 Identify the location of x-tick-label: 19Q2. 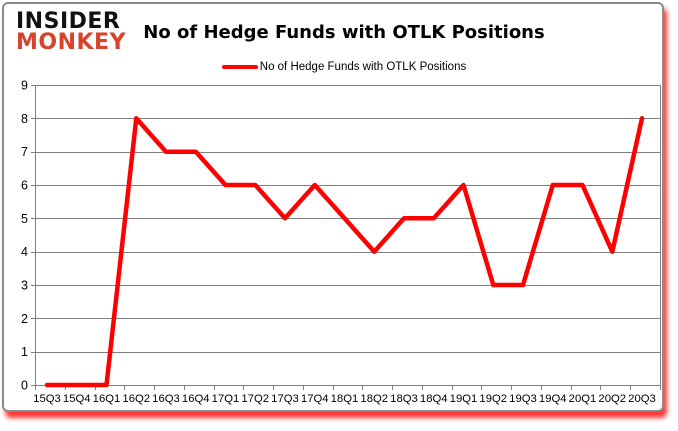
(493, 399).